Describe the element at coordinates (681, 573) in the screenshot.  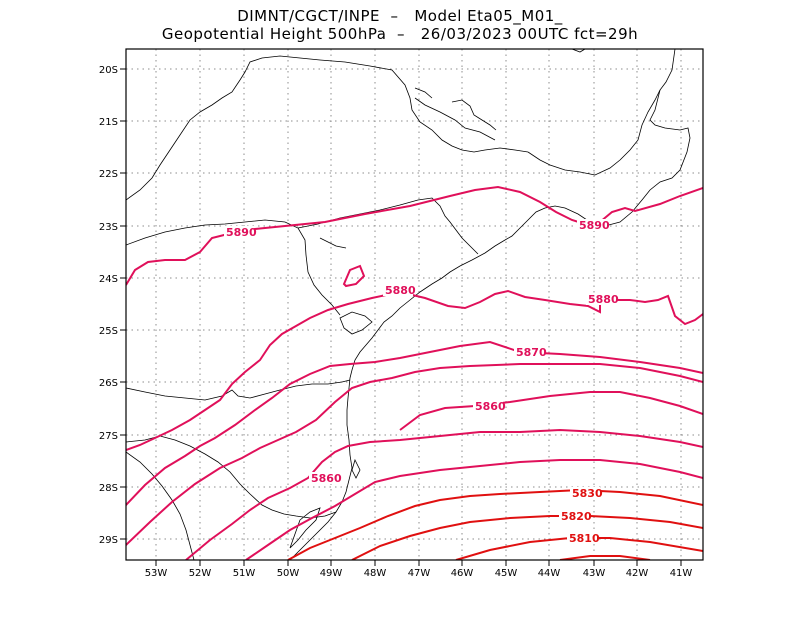
I see `lon-label-41w: 41W` at that location.